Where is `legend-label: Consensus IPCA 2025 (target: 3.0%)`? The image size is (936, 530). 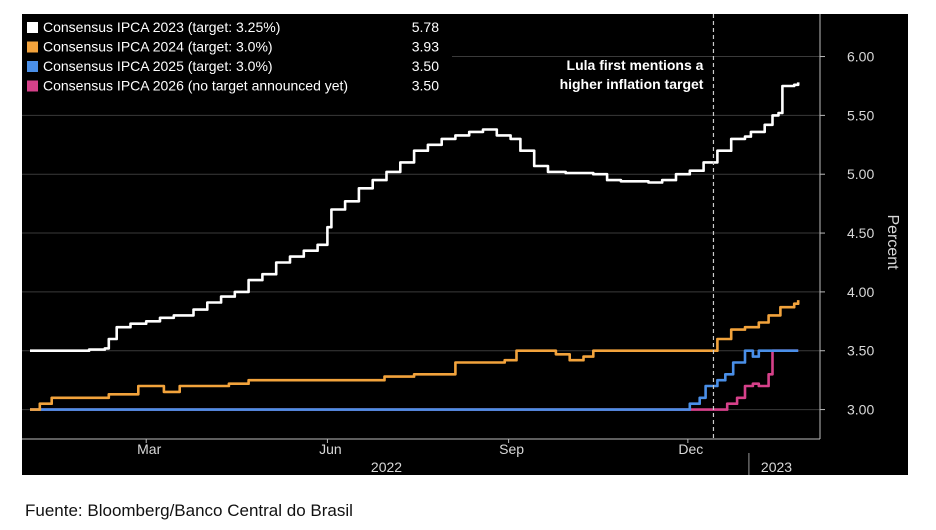
legend-label: Consensus IPCA 2025 (target: 3.0%) is located at coordinates (158, 66).